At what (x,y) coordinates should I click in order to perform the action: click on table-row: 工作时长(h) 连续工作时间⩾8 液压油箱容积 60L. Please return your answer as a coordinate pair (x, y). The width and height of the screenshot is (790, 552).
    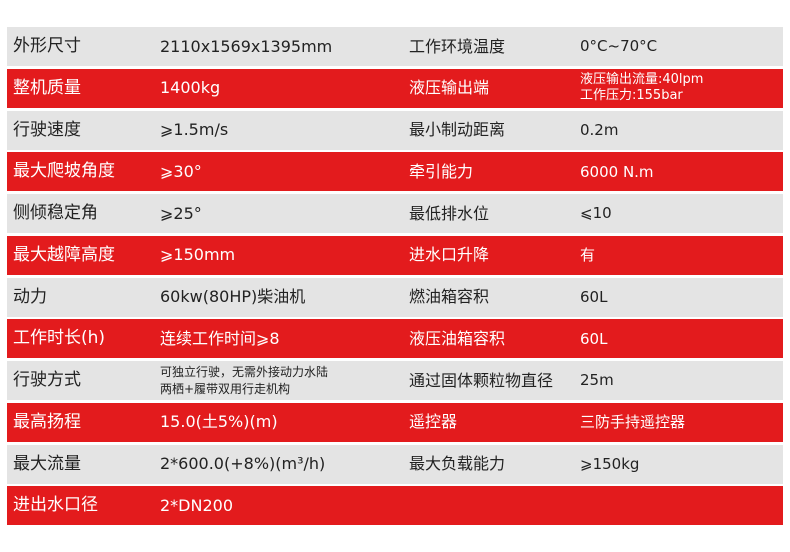
    Looking at the image, I should click on (395, 339).